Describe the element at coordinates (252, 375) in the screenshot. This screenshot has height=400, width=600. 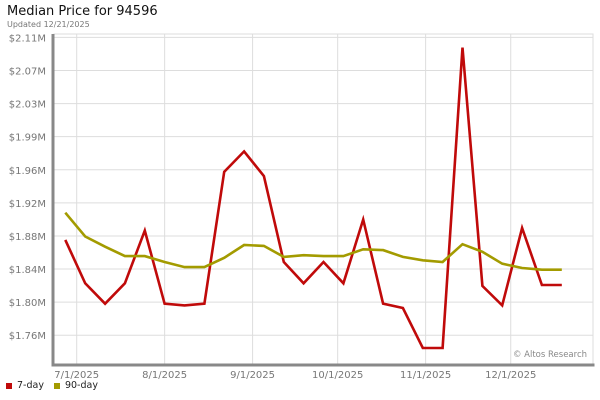
I see `x-tick-label: 9/1/2025` at that location.